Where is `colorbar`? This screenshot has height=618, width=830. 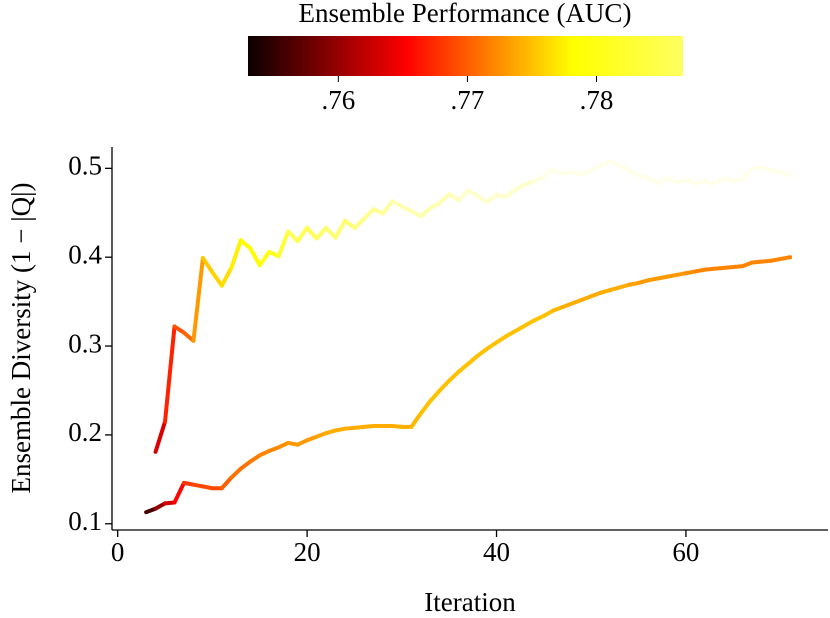 colorbar is located at coordinates (465, 56).